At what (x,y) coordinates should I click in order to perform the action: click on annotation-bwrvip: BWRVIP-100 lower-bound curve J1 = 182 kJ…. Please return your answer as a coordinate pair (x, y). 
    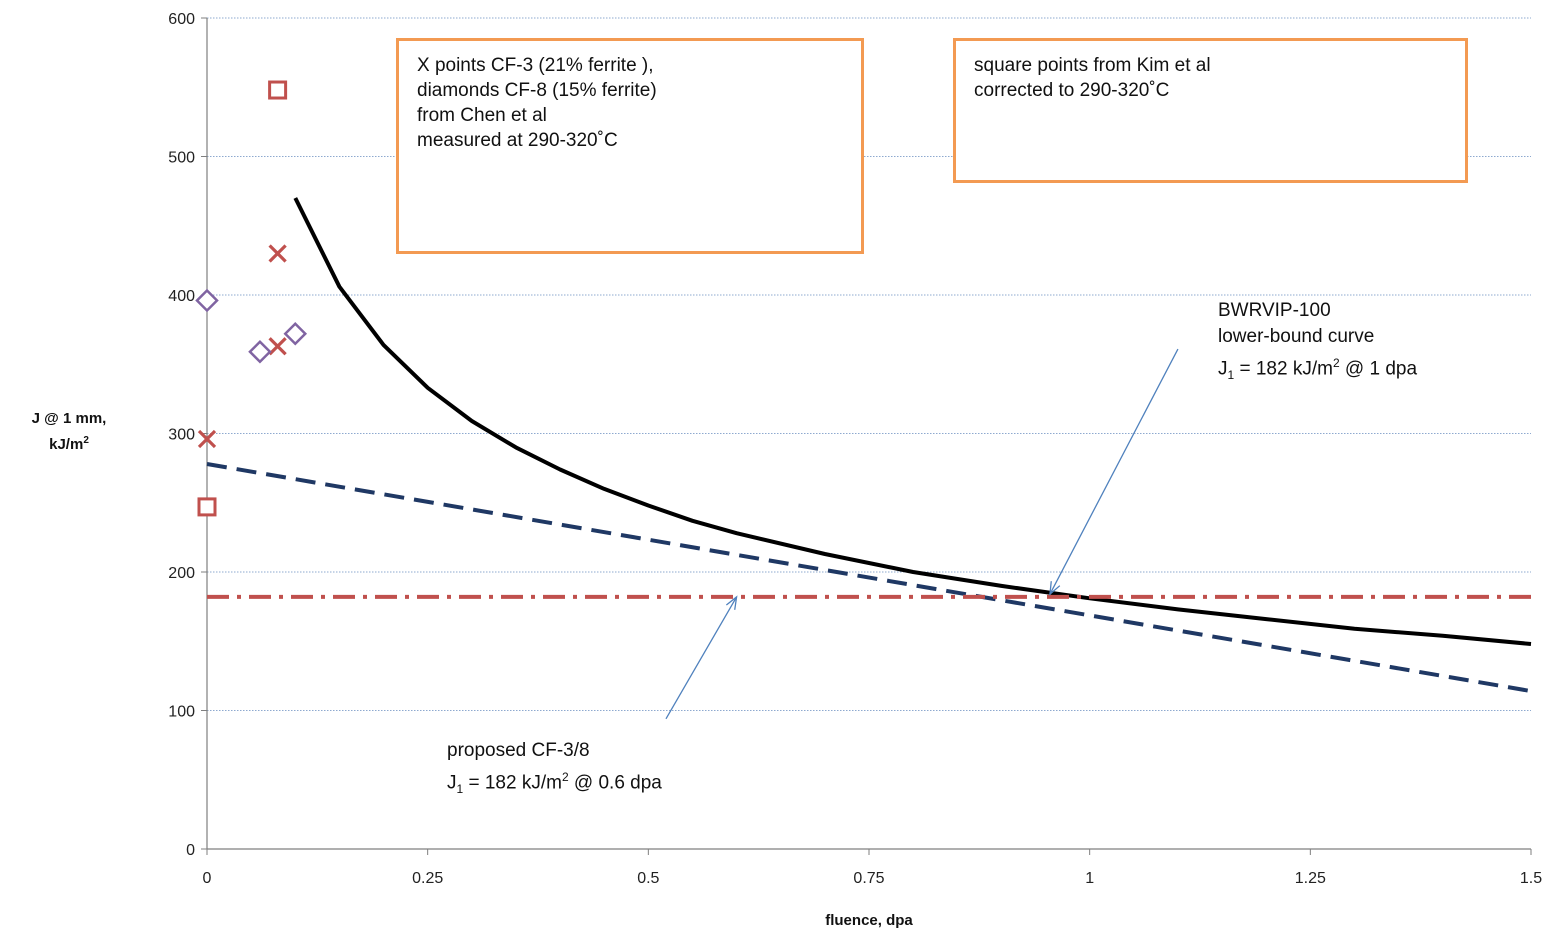
    Looking at the image, I should click on (1317, 343).